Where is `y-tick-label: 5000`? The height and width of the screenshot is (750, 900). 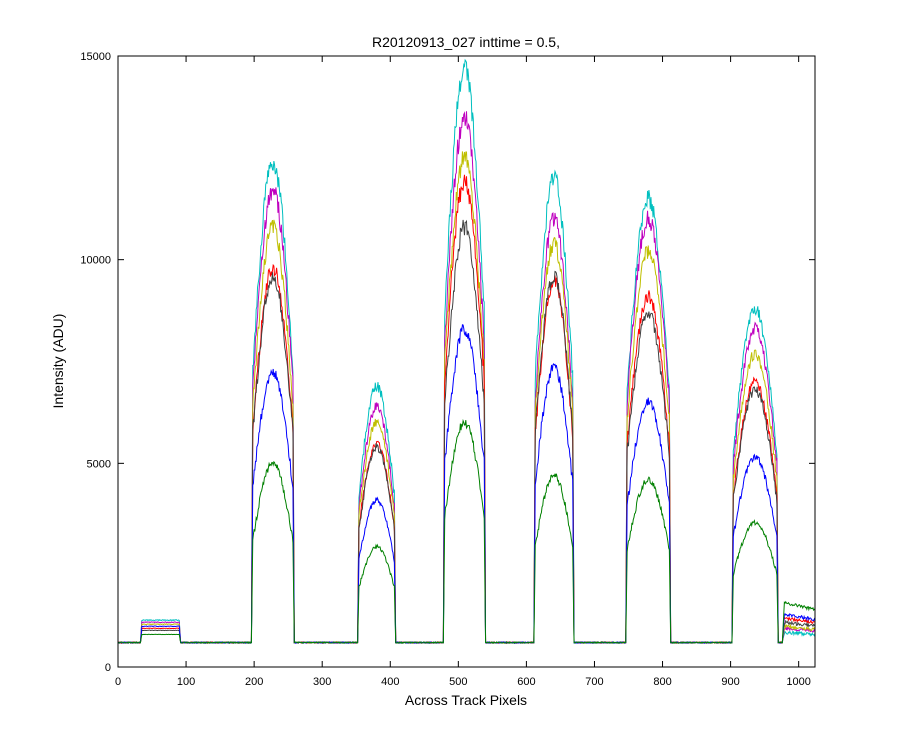 y-tick-label: 5000 is located at coordinates (99, 464).